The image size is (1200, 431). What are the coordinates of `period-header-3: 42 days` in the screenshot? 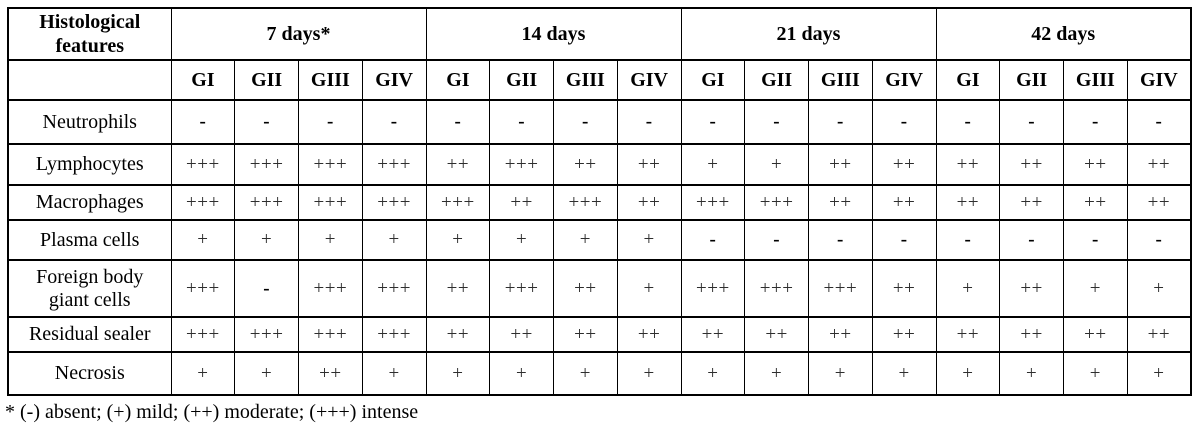 It's located at (1063, 34).